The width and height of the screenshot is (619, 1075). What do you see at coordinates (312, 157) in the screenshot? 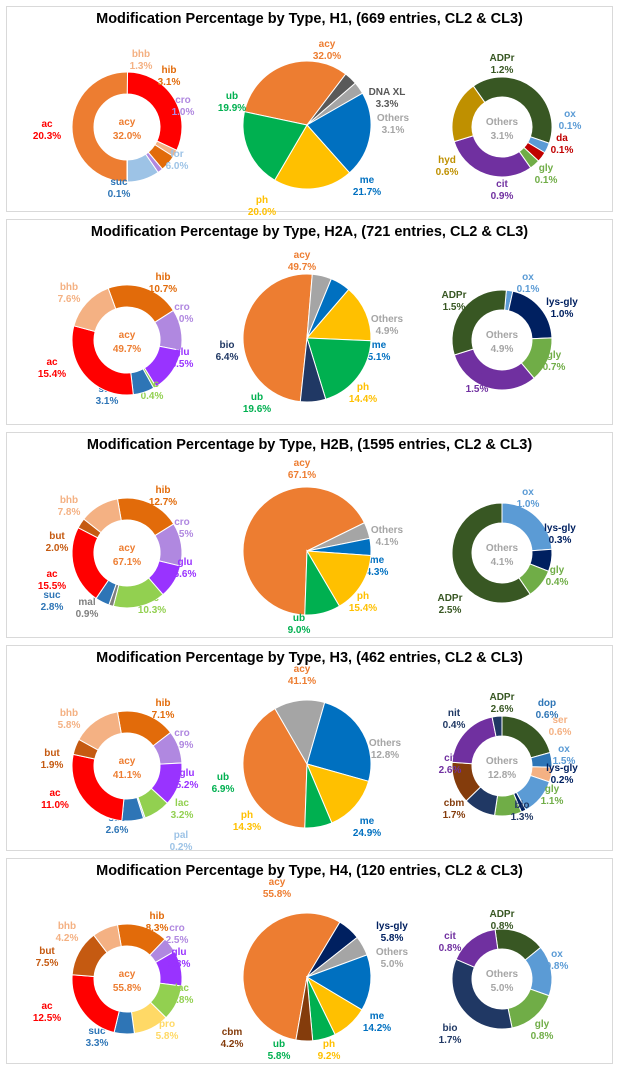
I see `slice-ph` at bounding box center [312, 157].